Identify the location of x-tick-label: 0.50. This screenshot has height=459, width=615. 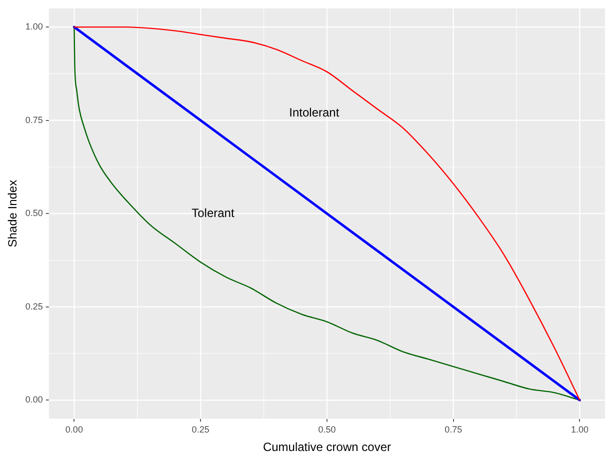
(327, 429).